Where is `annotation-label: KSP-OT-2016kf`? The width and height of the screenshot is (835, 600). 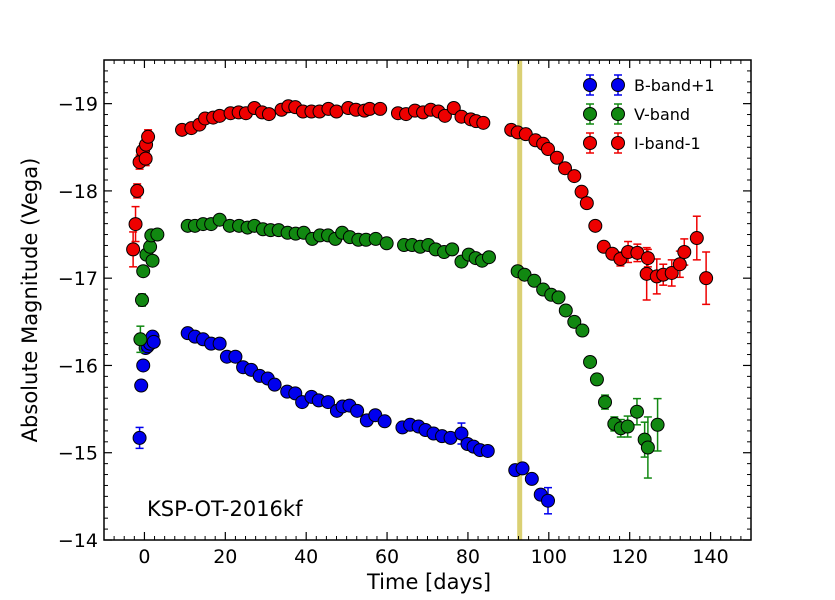
annotation-label: KSP-OT-2016kf is located at coordinates (225, 509).